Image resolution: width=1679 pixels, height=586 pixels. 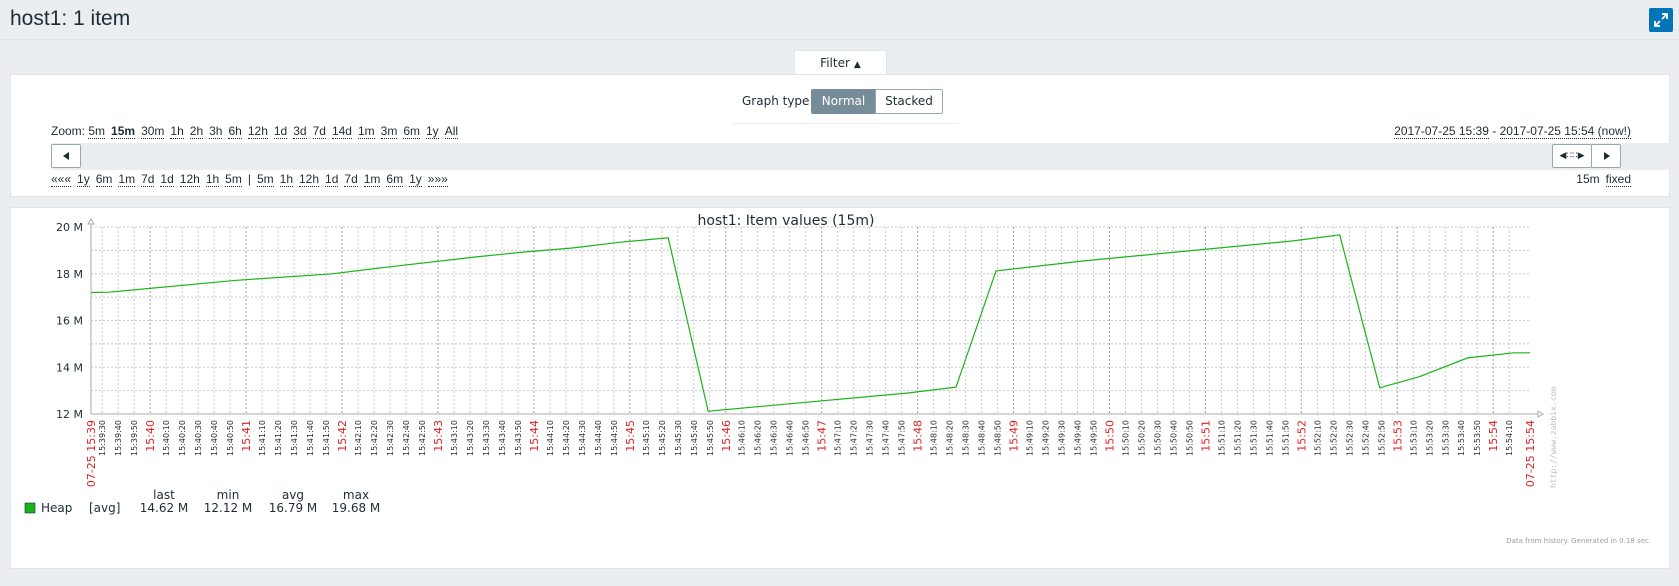 I want to click on graph-type-normal-button: Normal, so click(x=843, y=101).